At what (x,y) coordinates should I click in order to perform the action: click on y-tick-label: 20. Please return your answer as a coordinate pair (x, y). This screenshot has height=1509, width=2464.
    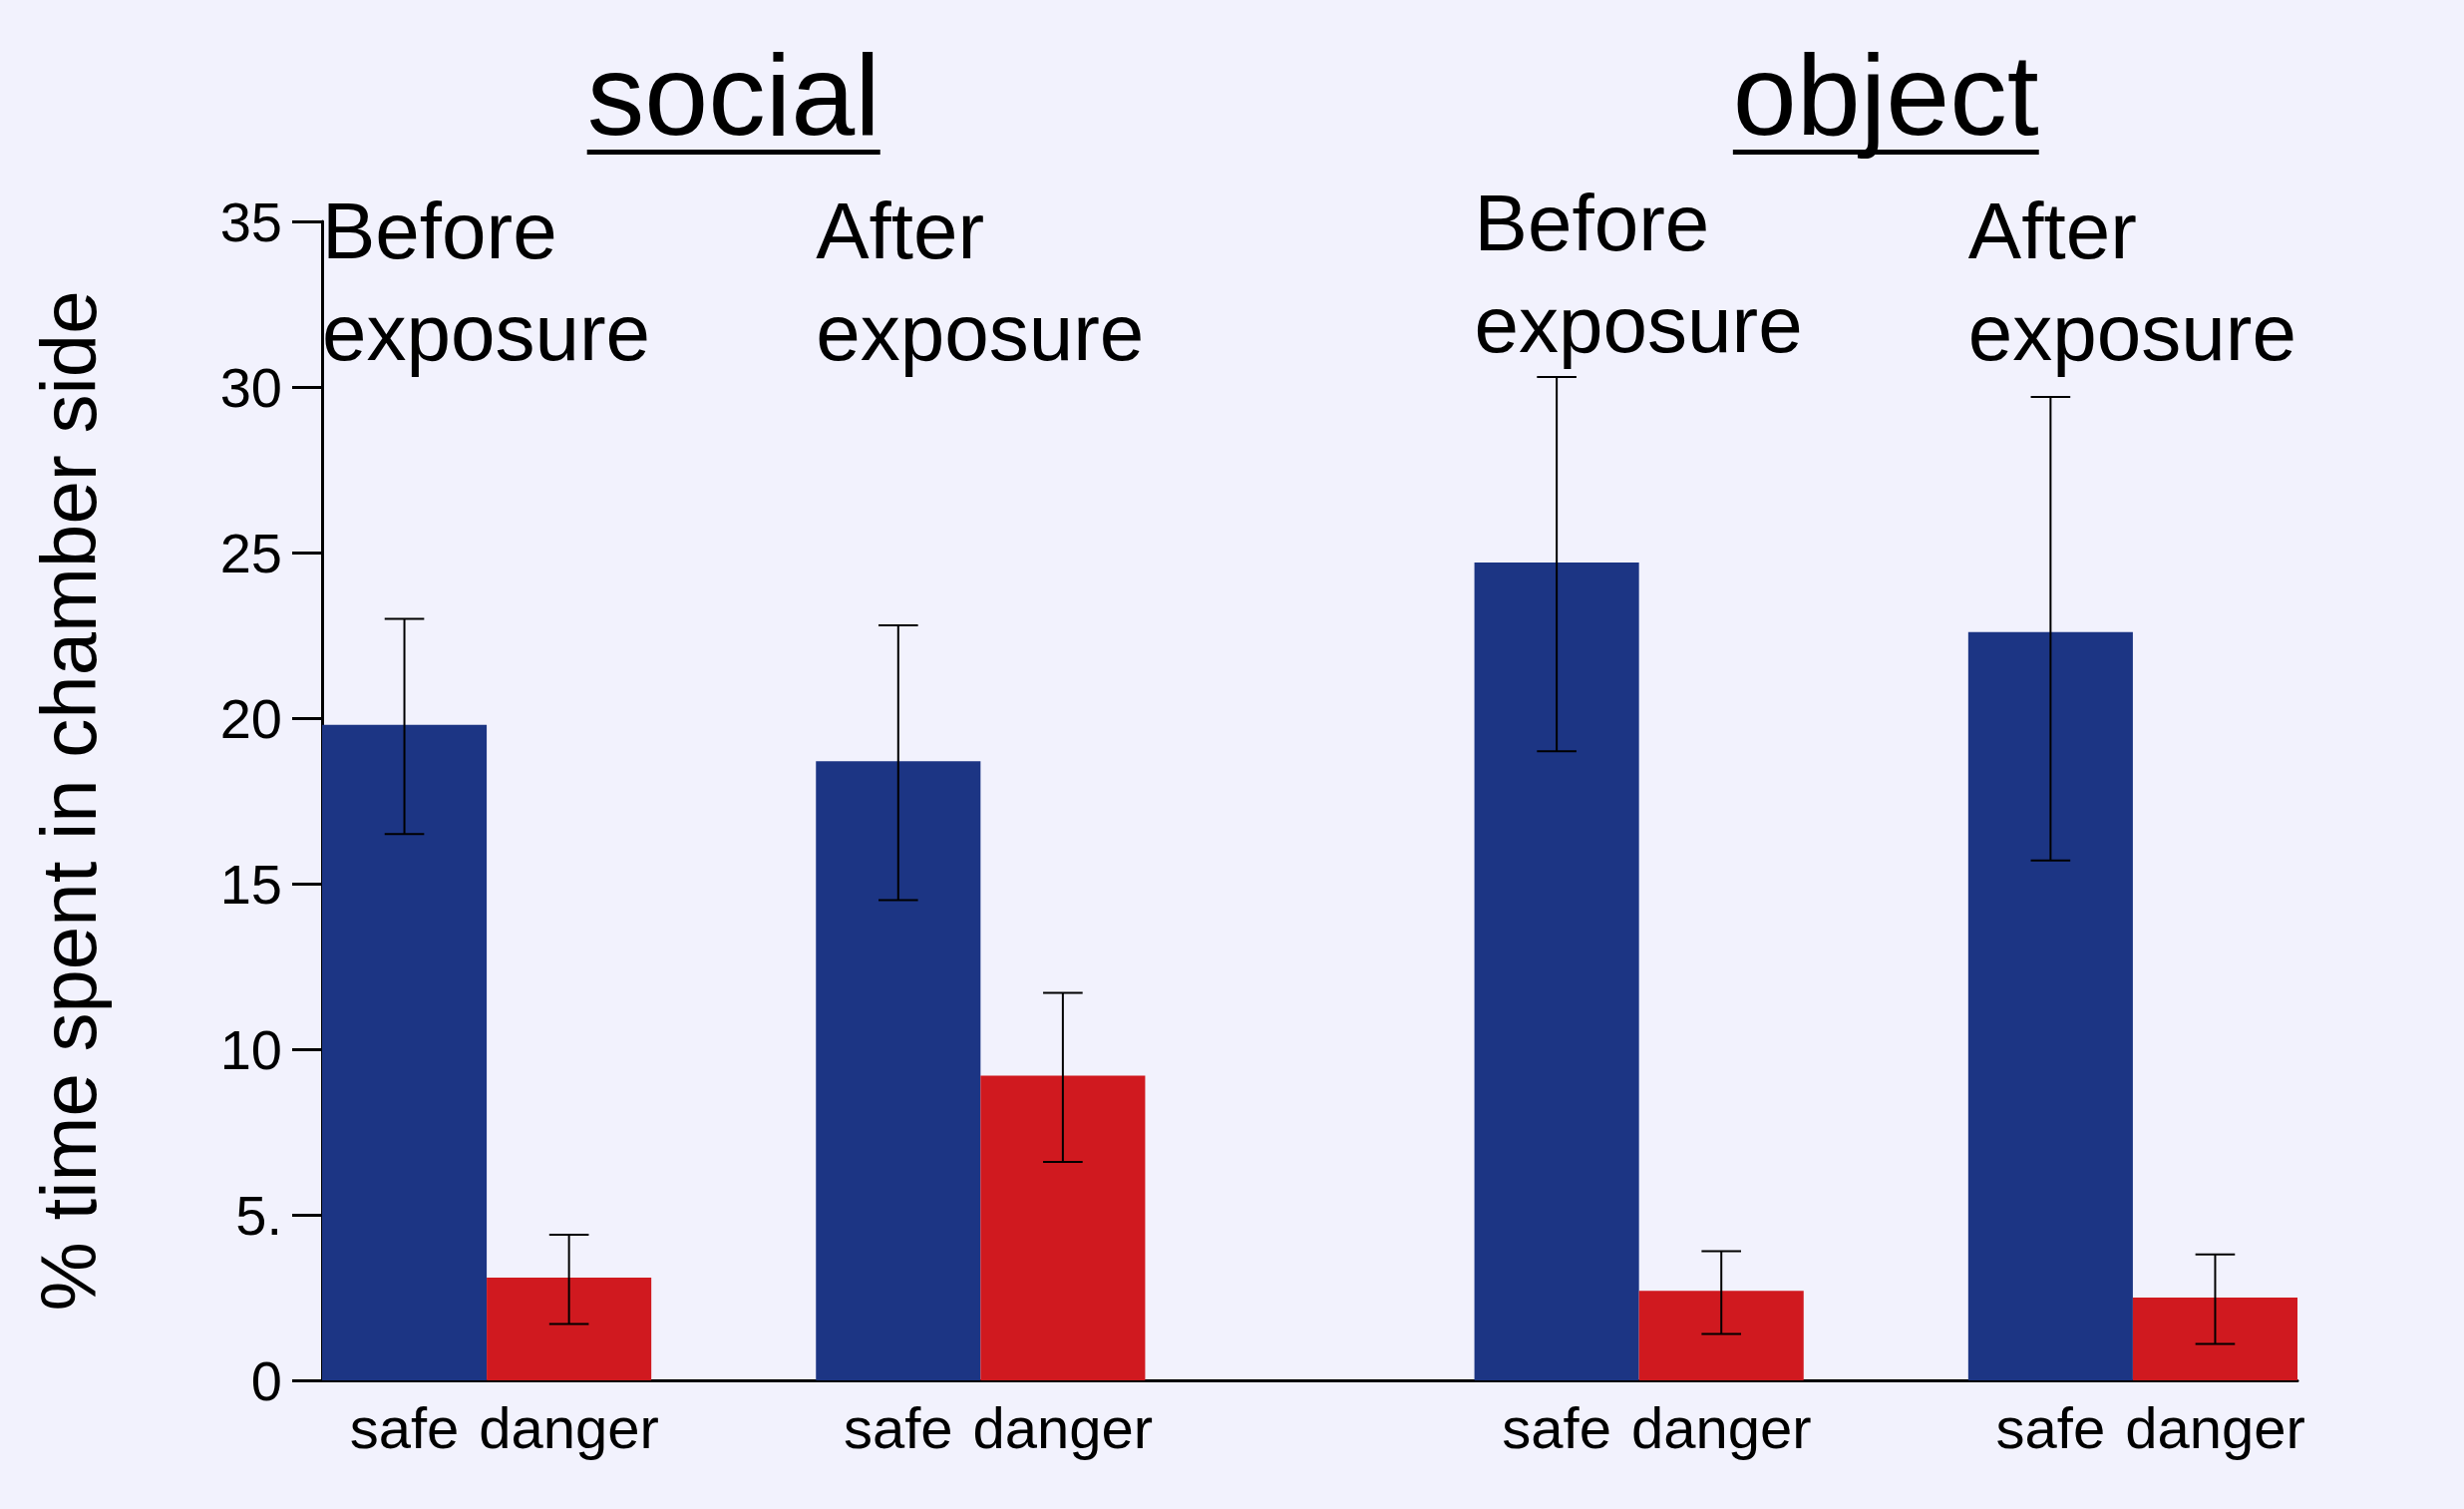
    Looking at the image, I should click on (250, 718).